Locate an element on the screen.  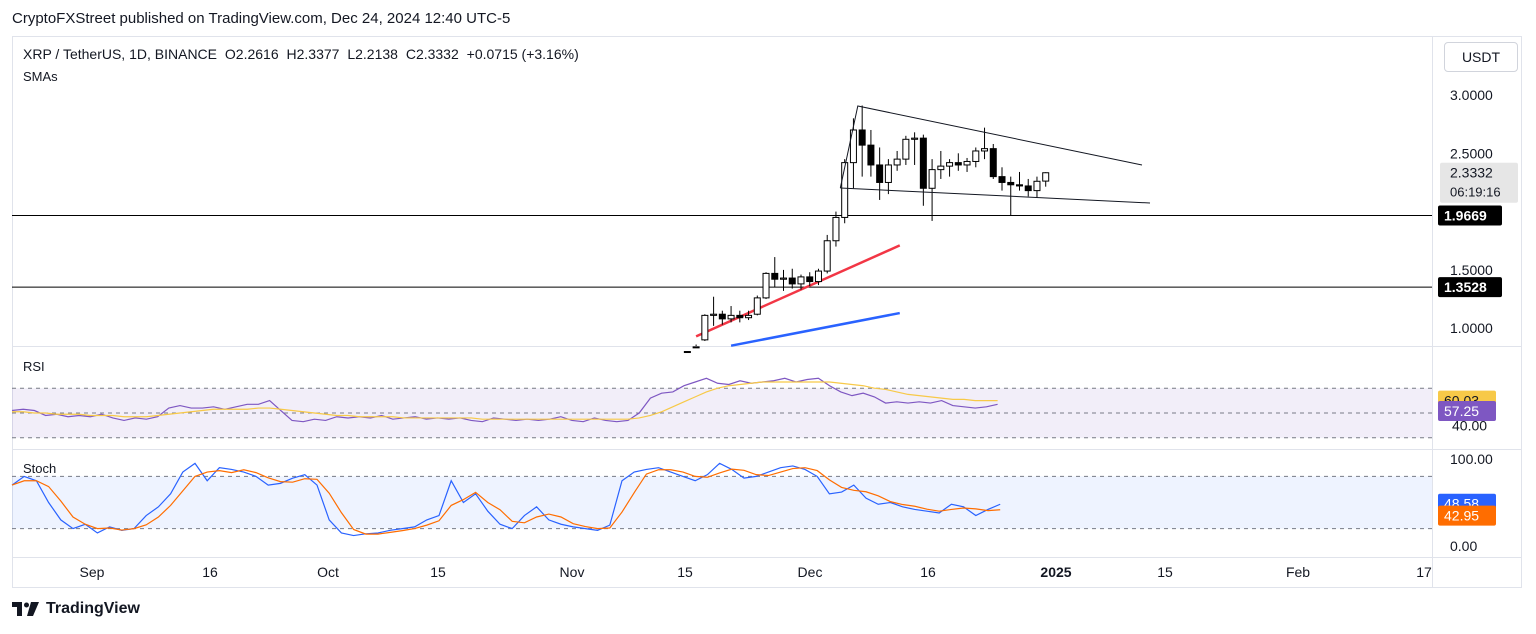
legend-high: H2.3377 is located at coordinates (313, 54).